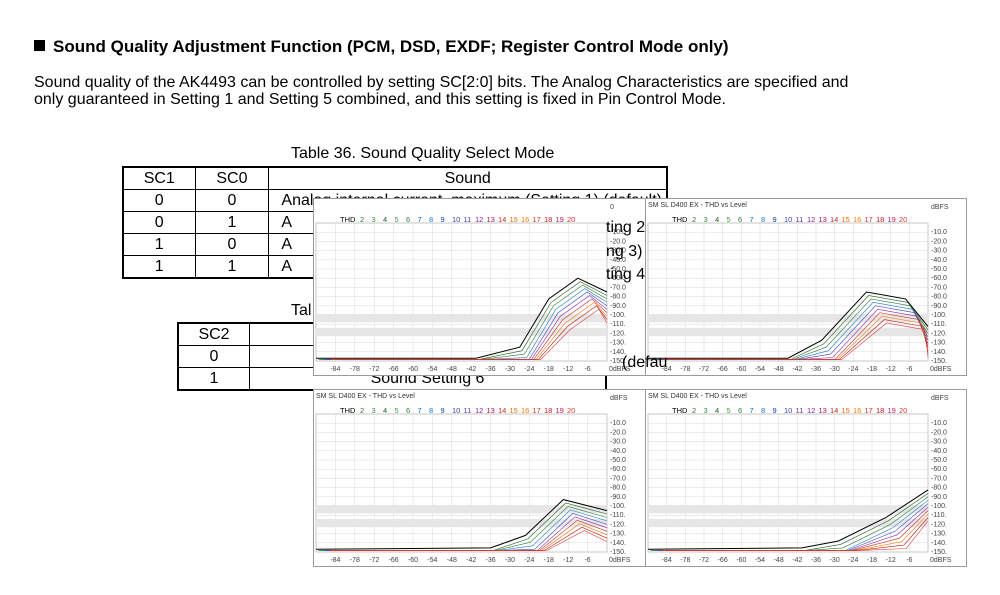 The image size is (1000, 595). I want to click on table36-header-sound: Sound, so click(468, 178).